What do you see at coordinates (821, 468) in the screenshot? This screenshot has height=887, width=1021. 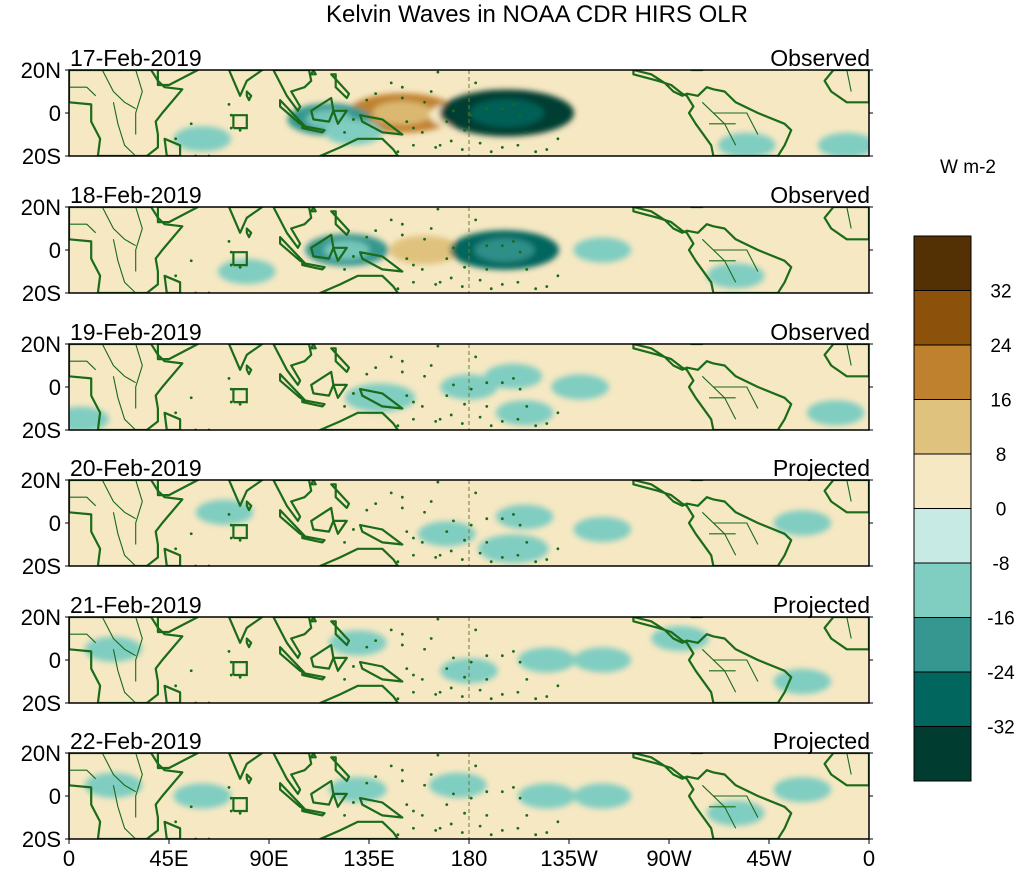 I see `panel-status: Projected` at bounding box center [821, 468].